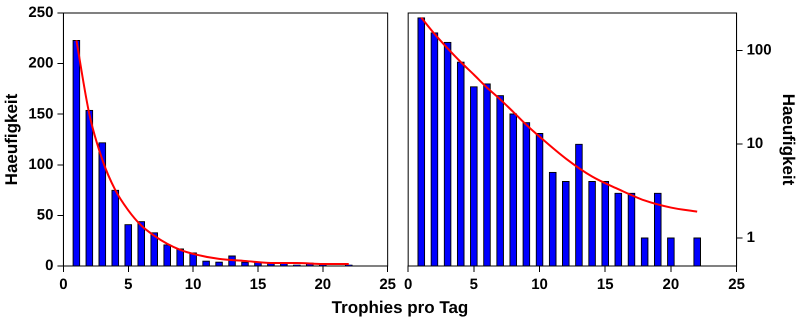 The width and height of the screenshot is (800, 321). I want to click on y-axis-title: Haeufigkeit, so click(11, 139).